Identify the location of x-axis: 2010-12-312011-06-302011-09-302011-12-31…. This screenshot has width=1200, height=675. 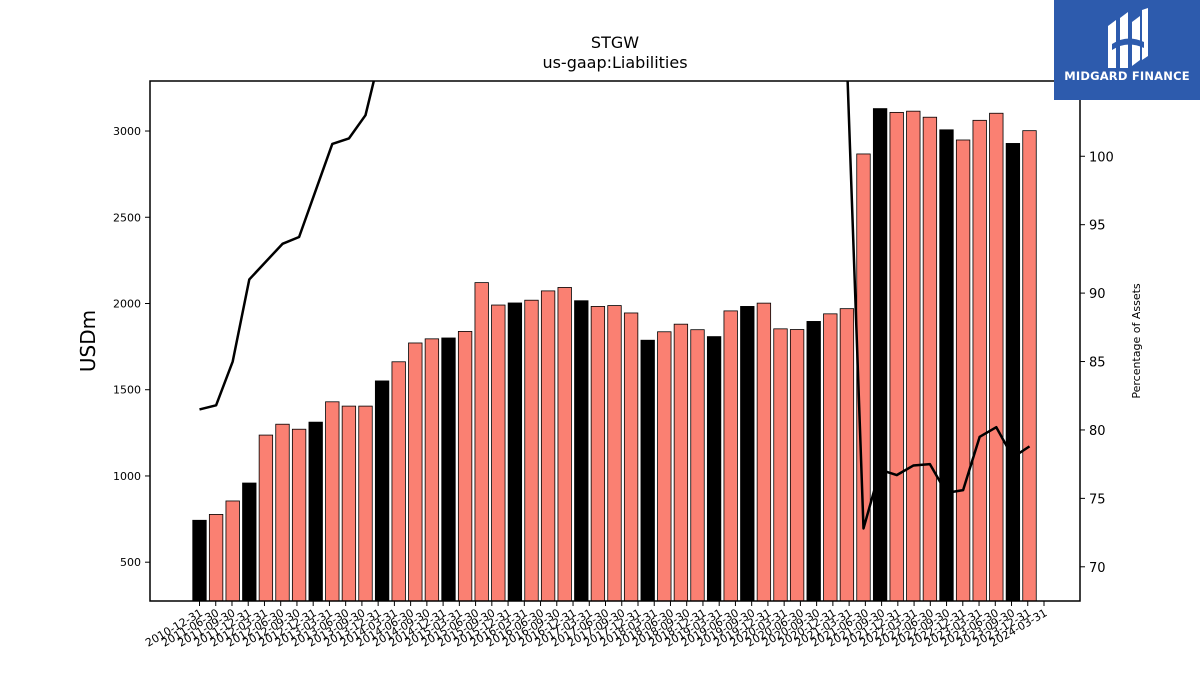
(596, 625).